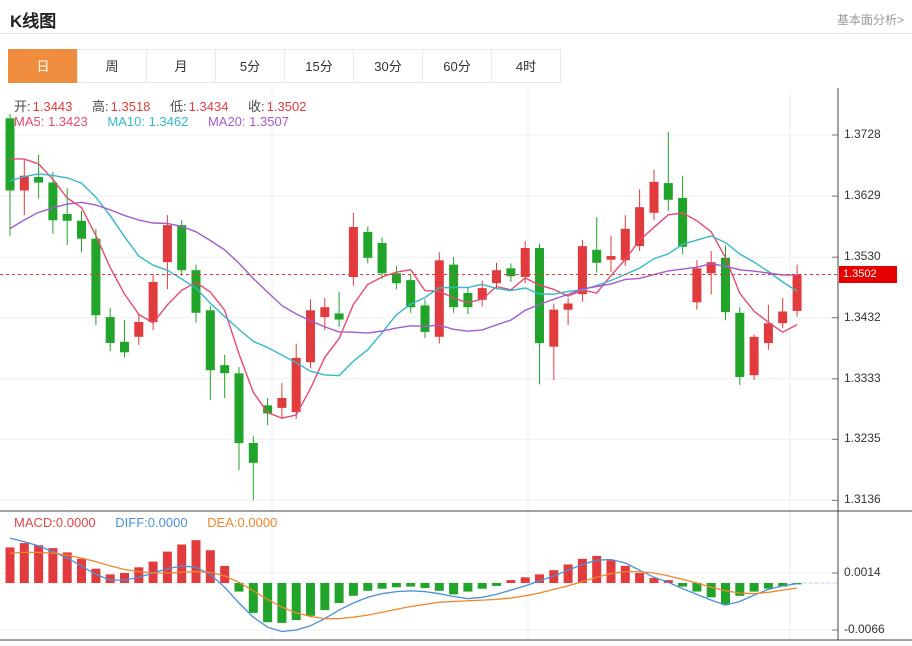 This screenshot has width=912, height=646. Describe the element at coordinates (388, 66) in the screenshot. I see `tab-30min: 30分` at that location.